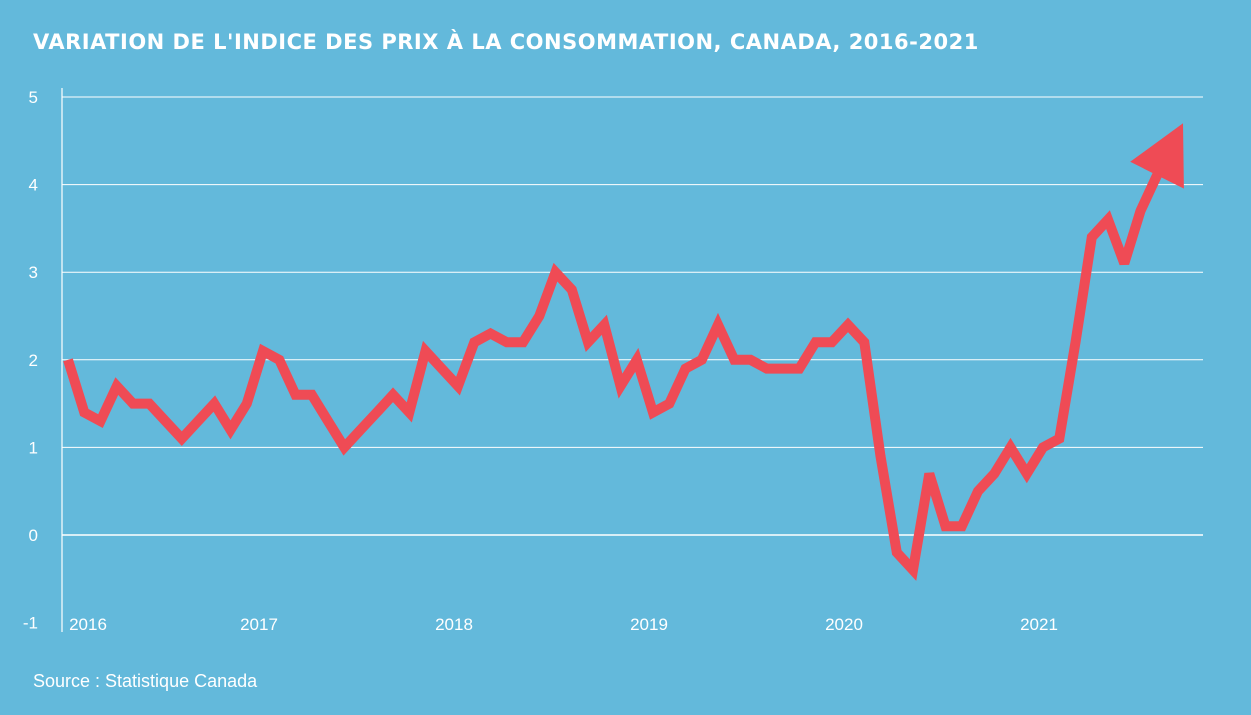 Image resolution: width=1251 pixels, height=715 pixels. I want to click on y-tick-label: 2, so click(33, 360).